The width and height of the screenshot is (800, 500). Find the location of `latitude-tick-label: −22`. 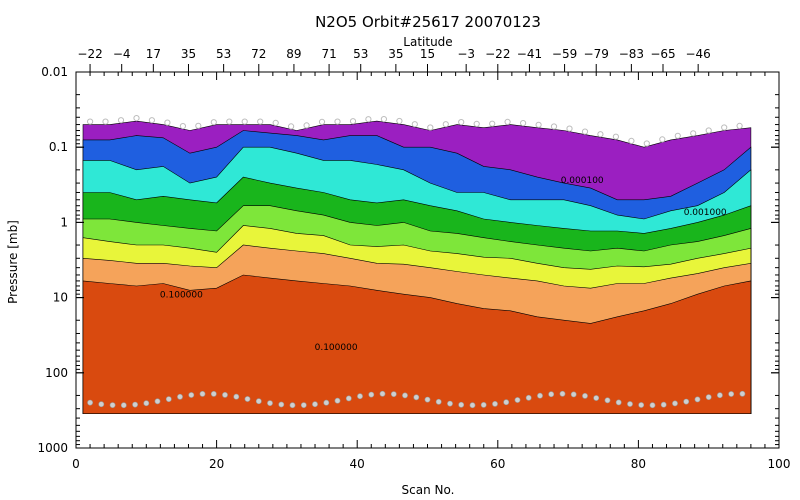

latitude-tick-label: −22 is located at coordinates (497, 54).